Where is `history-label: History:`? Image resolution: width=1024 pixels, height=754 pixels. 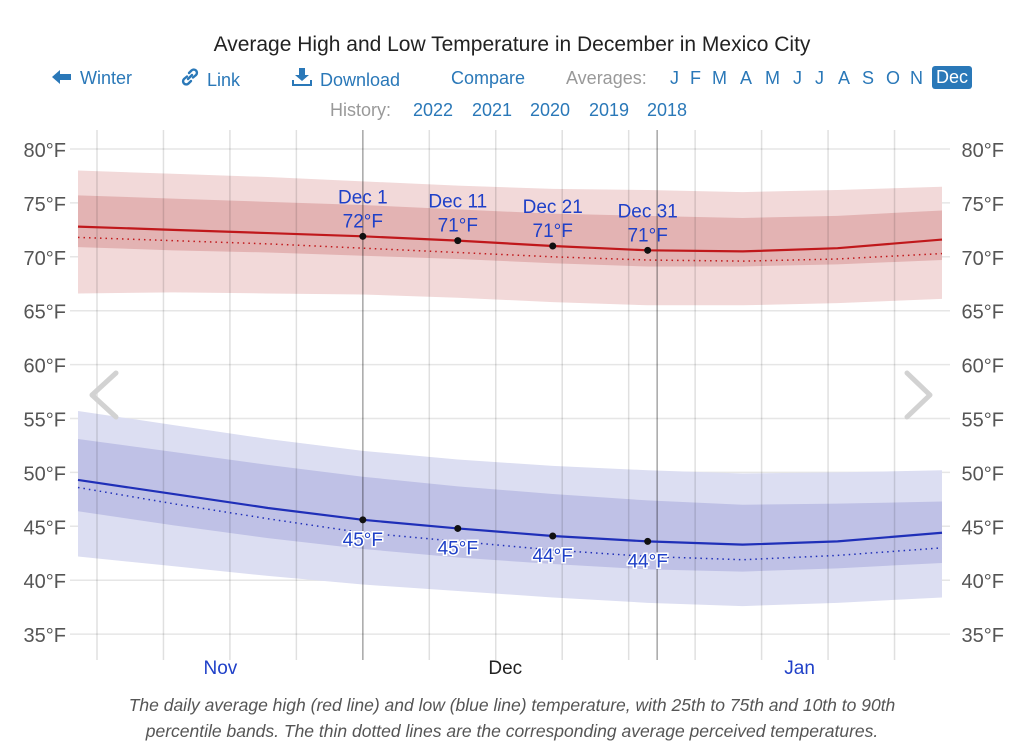 history-label: History: is located at coordinates (361, 110).